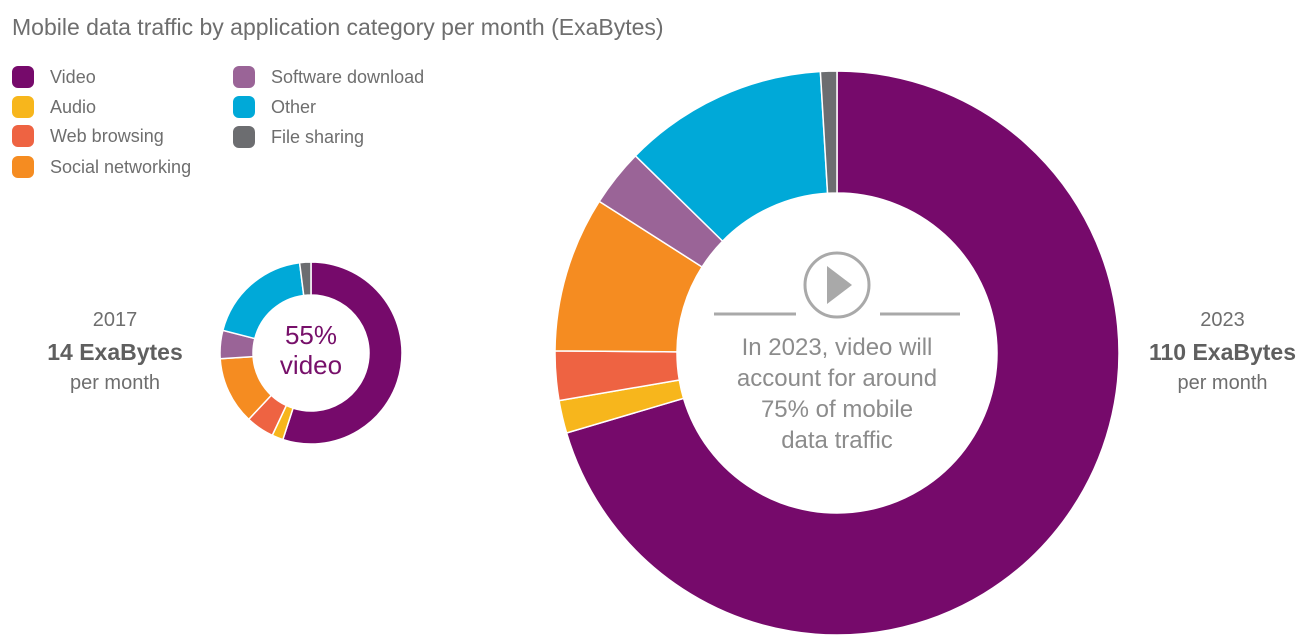 The image size is (1315, 641). What do you see at coordinates (348, 76) in the screenshot?
I see `legend-label: Software download` at bounding box center [348, 76].